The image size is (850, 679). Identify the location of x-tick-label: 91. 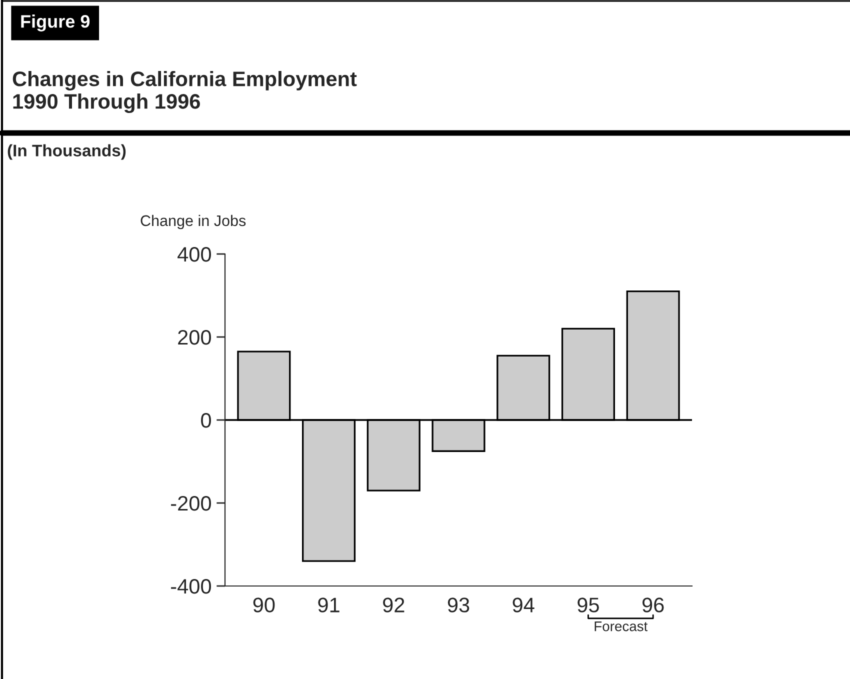
(329, 605).